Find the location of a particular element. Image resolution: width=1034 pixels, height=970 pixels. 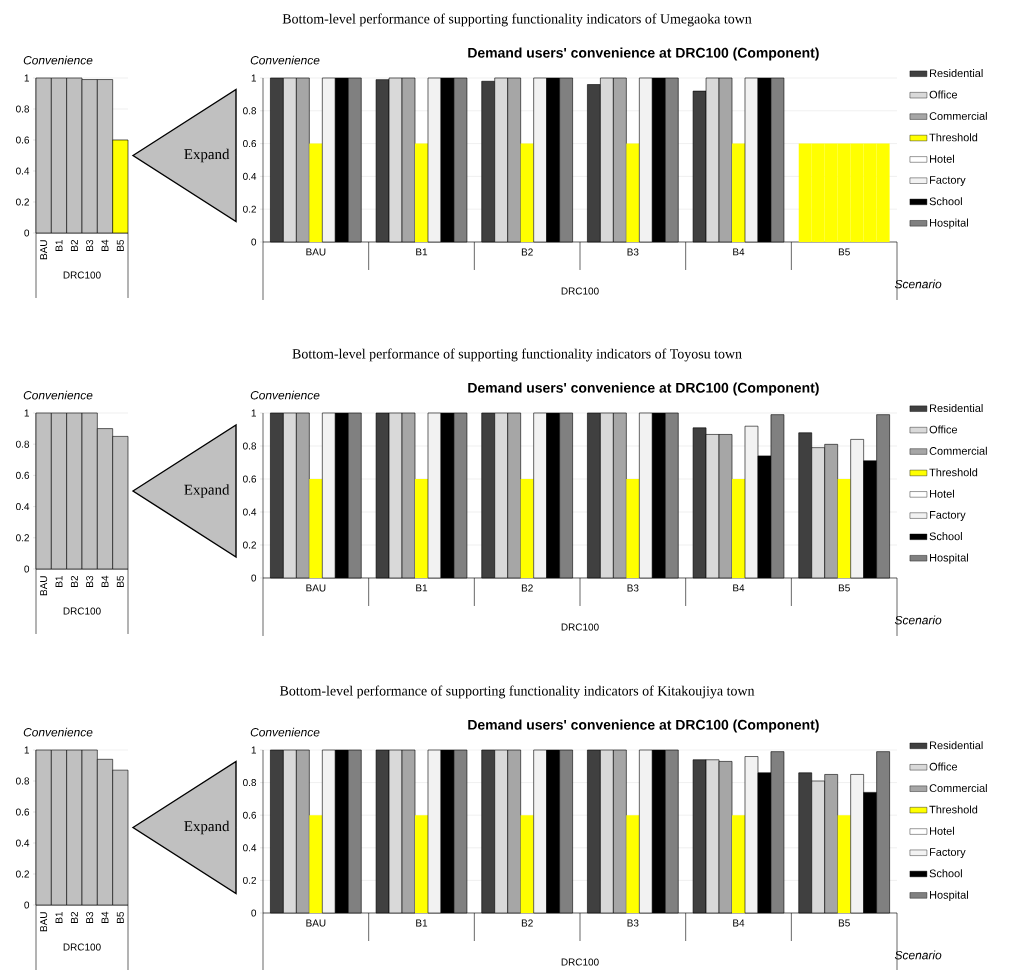

chart-title: Bottom-level performance of supporting functionality indicators of Kitakoujiya town is located at coordinates (517, 692).